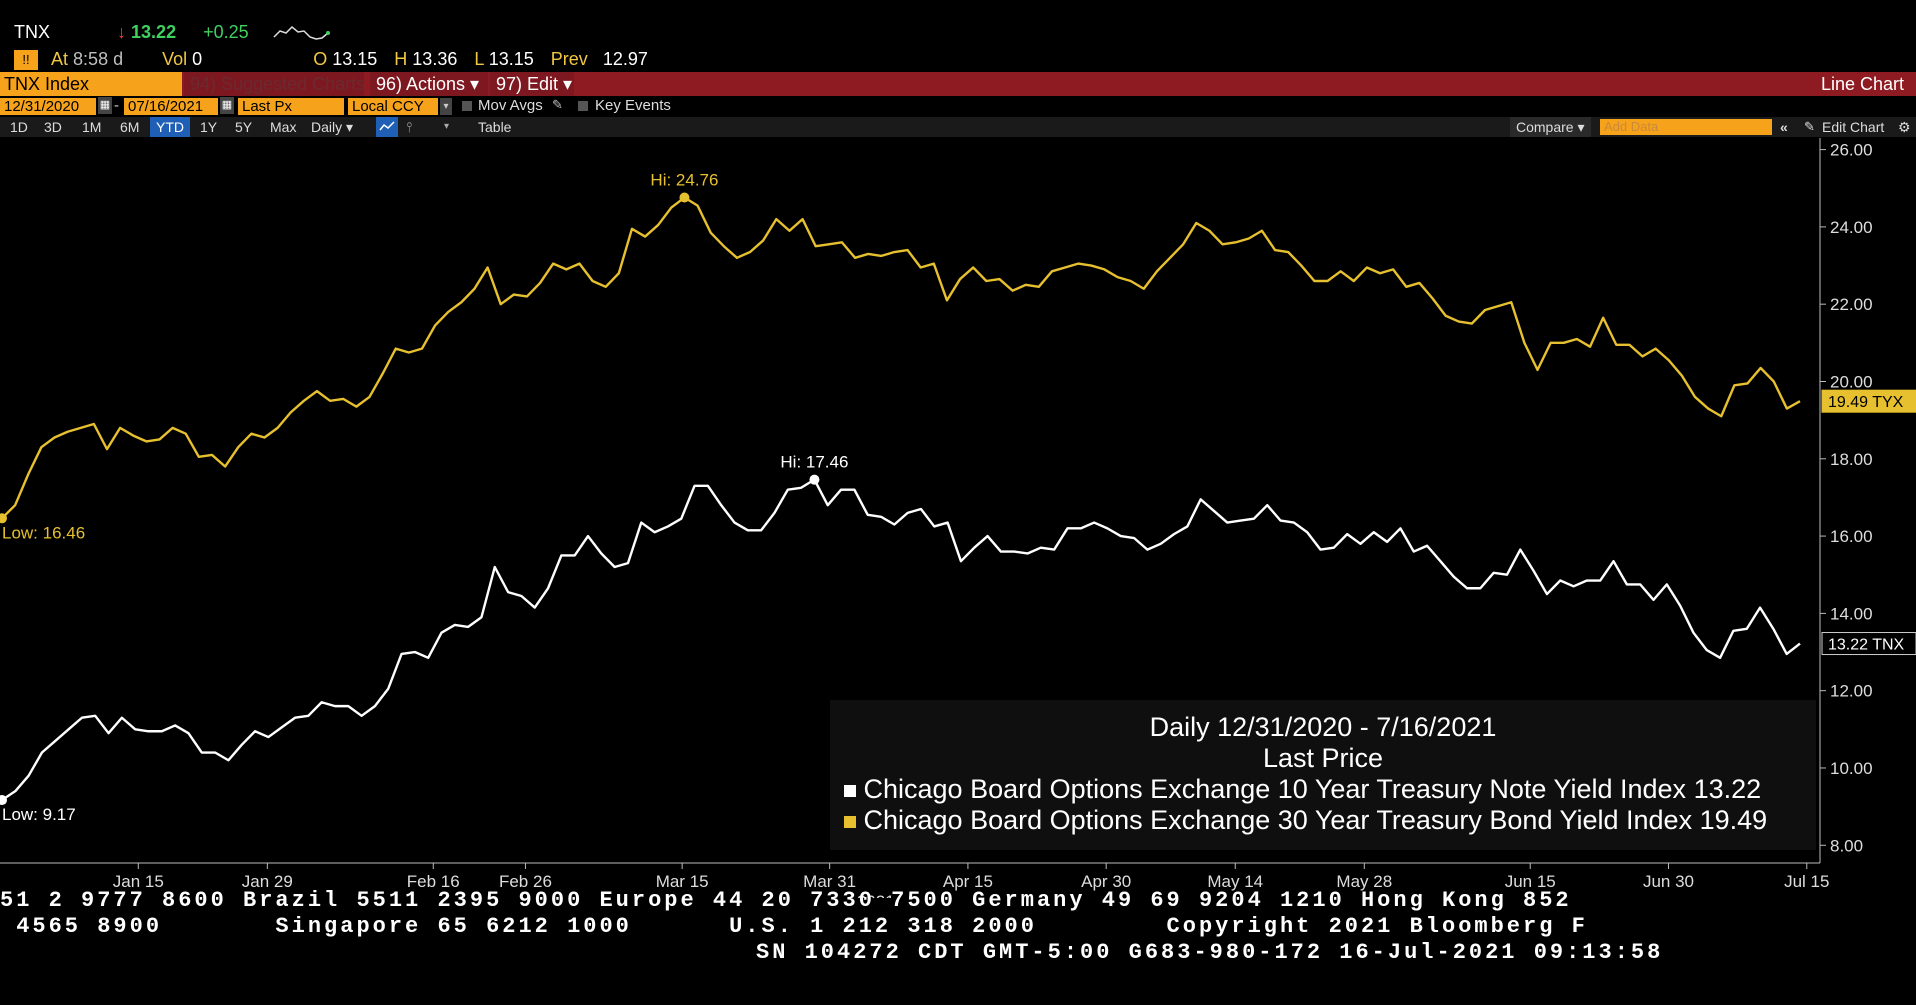 This screenshot has height=1005, width=1916. Describe the element at coordinates (274, 84) in the screenshot. I see `suggested-charts-menu: 94) Suggested Charts` at that location.